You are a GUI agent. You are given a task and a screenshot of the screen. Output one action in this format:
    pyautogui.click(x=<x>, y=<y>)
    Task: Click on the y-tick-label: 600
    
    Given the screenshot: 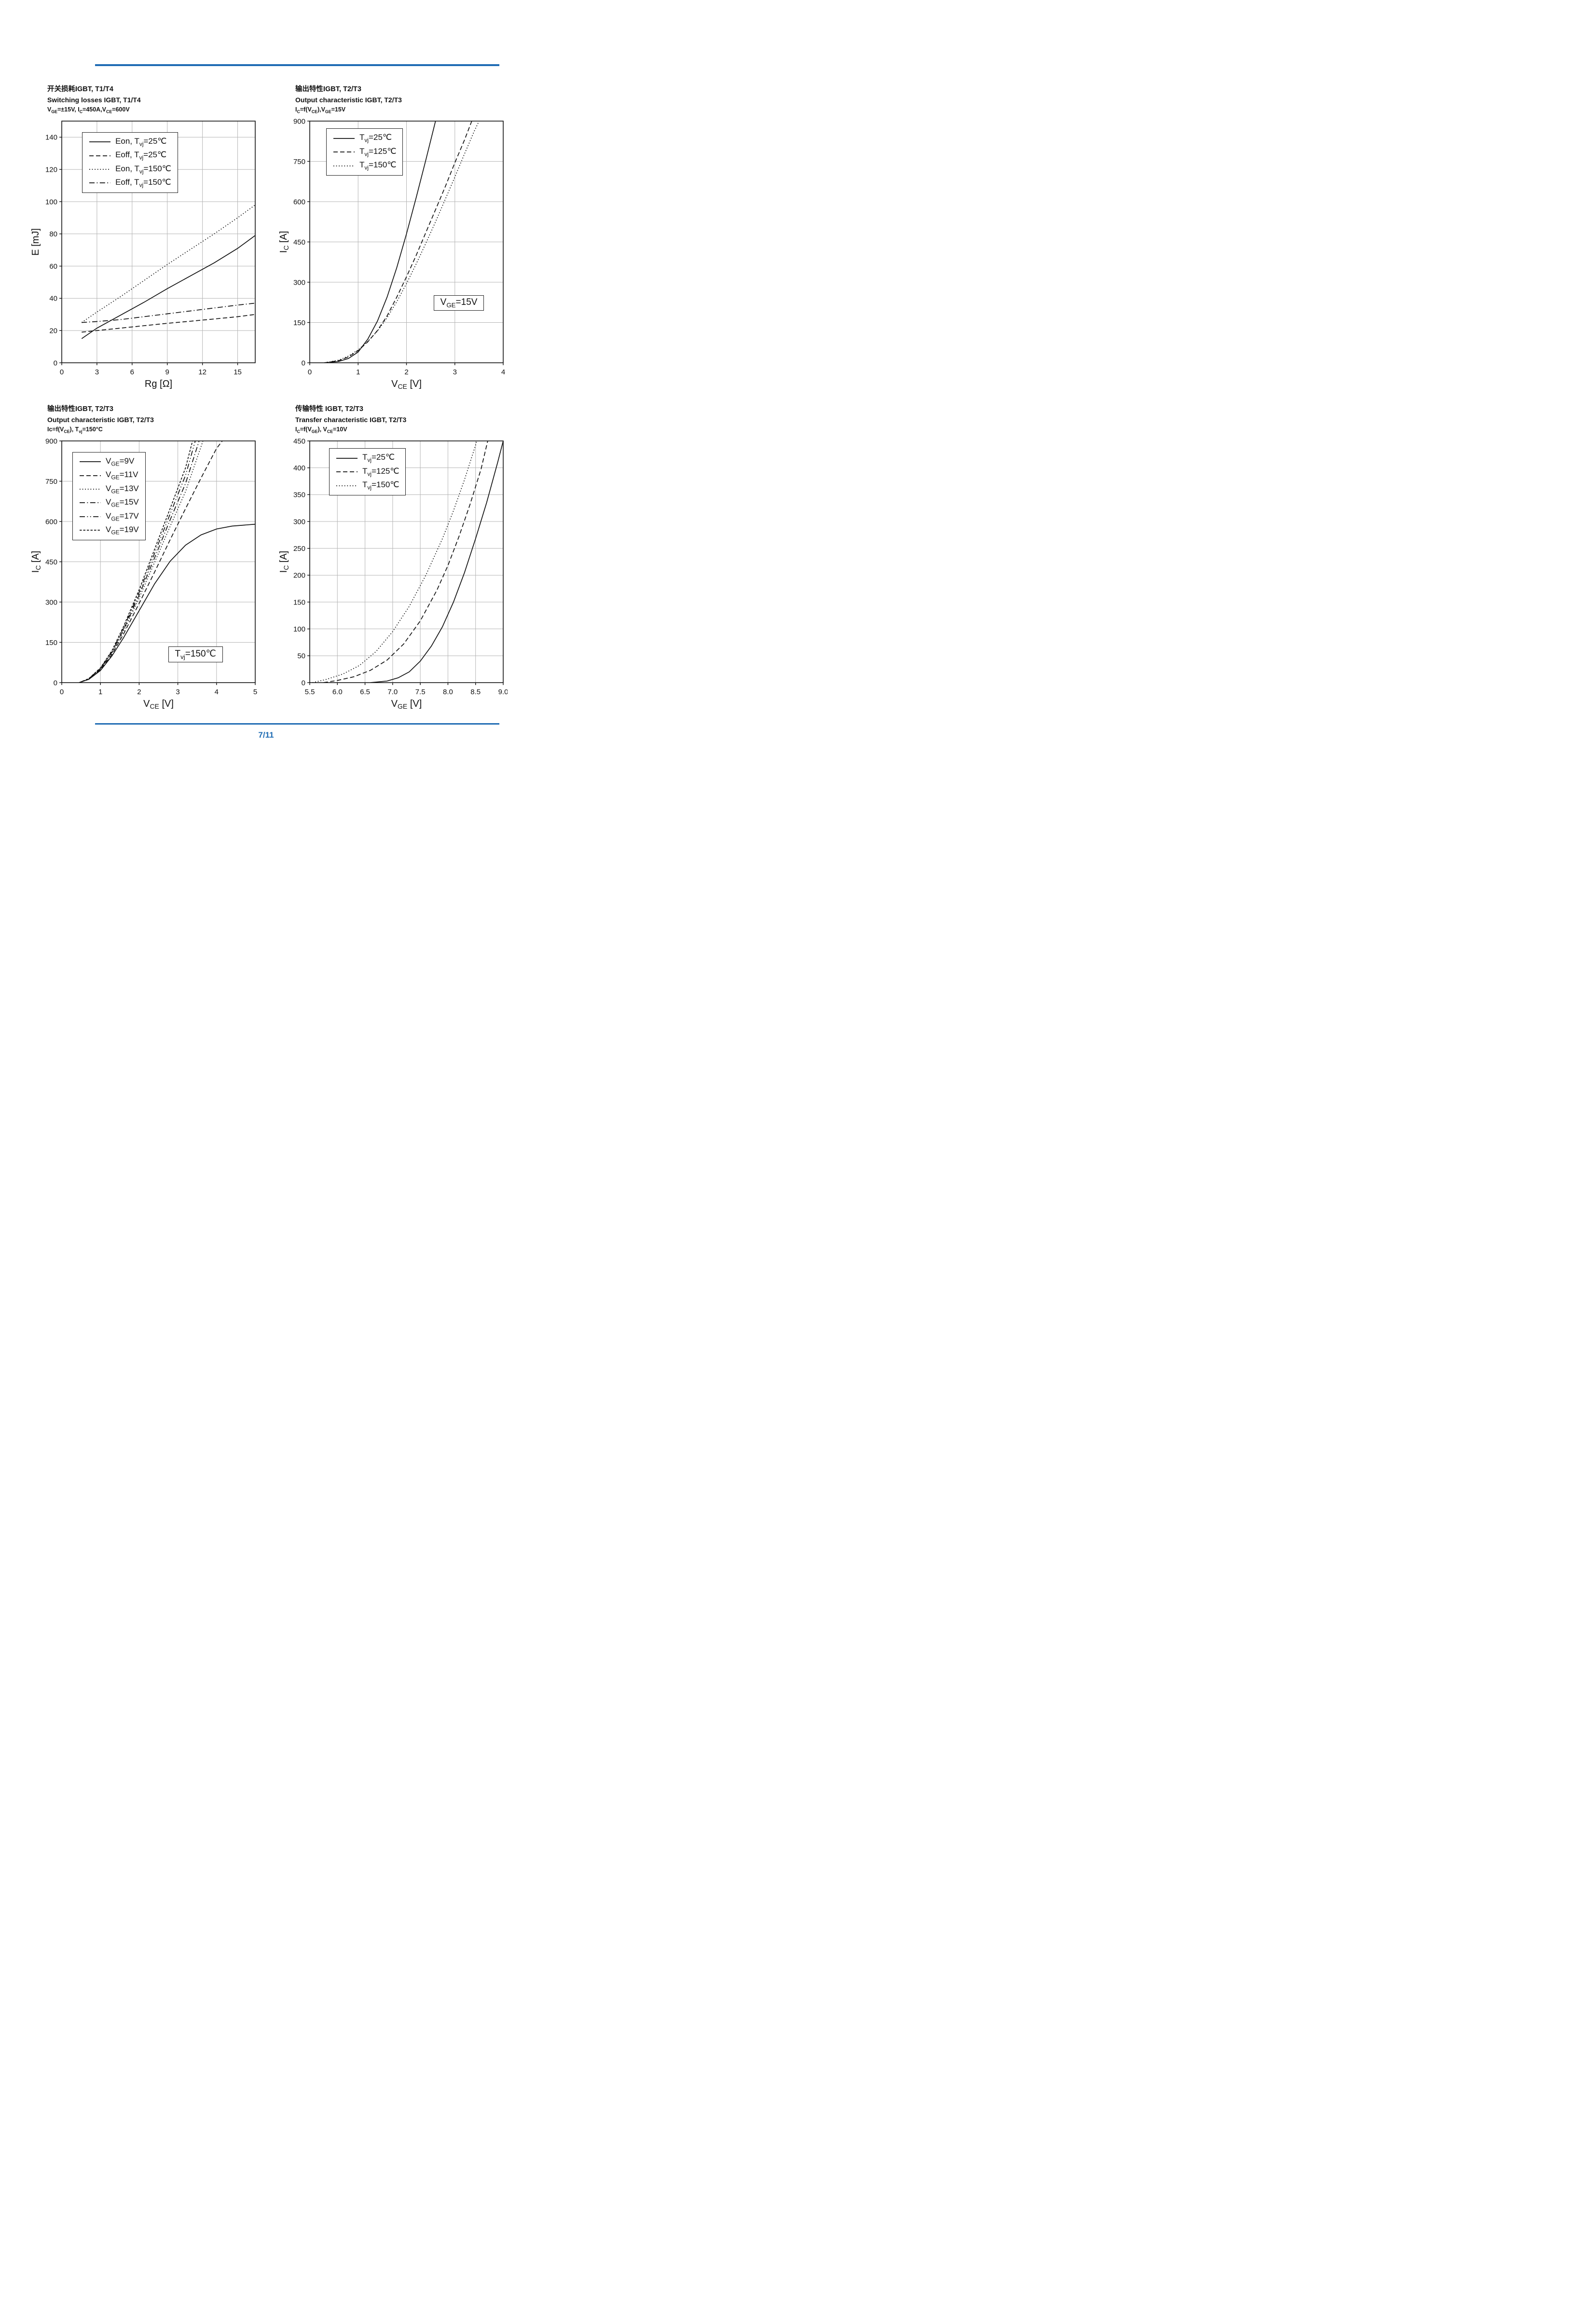 What is the action you would take?
    pyautogui.click(x=51, y=522)
    